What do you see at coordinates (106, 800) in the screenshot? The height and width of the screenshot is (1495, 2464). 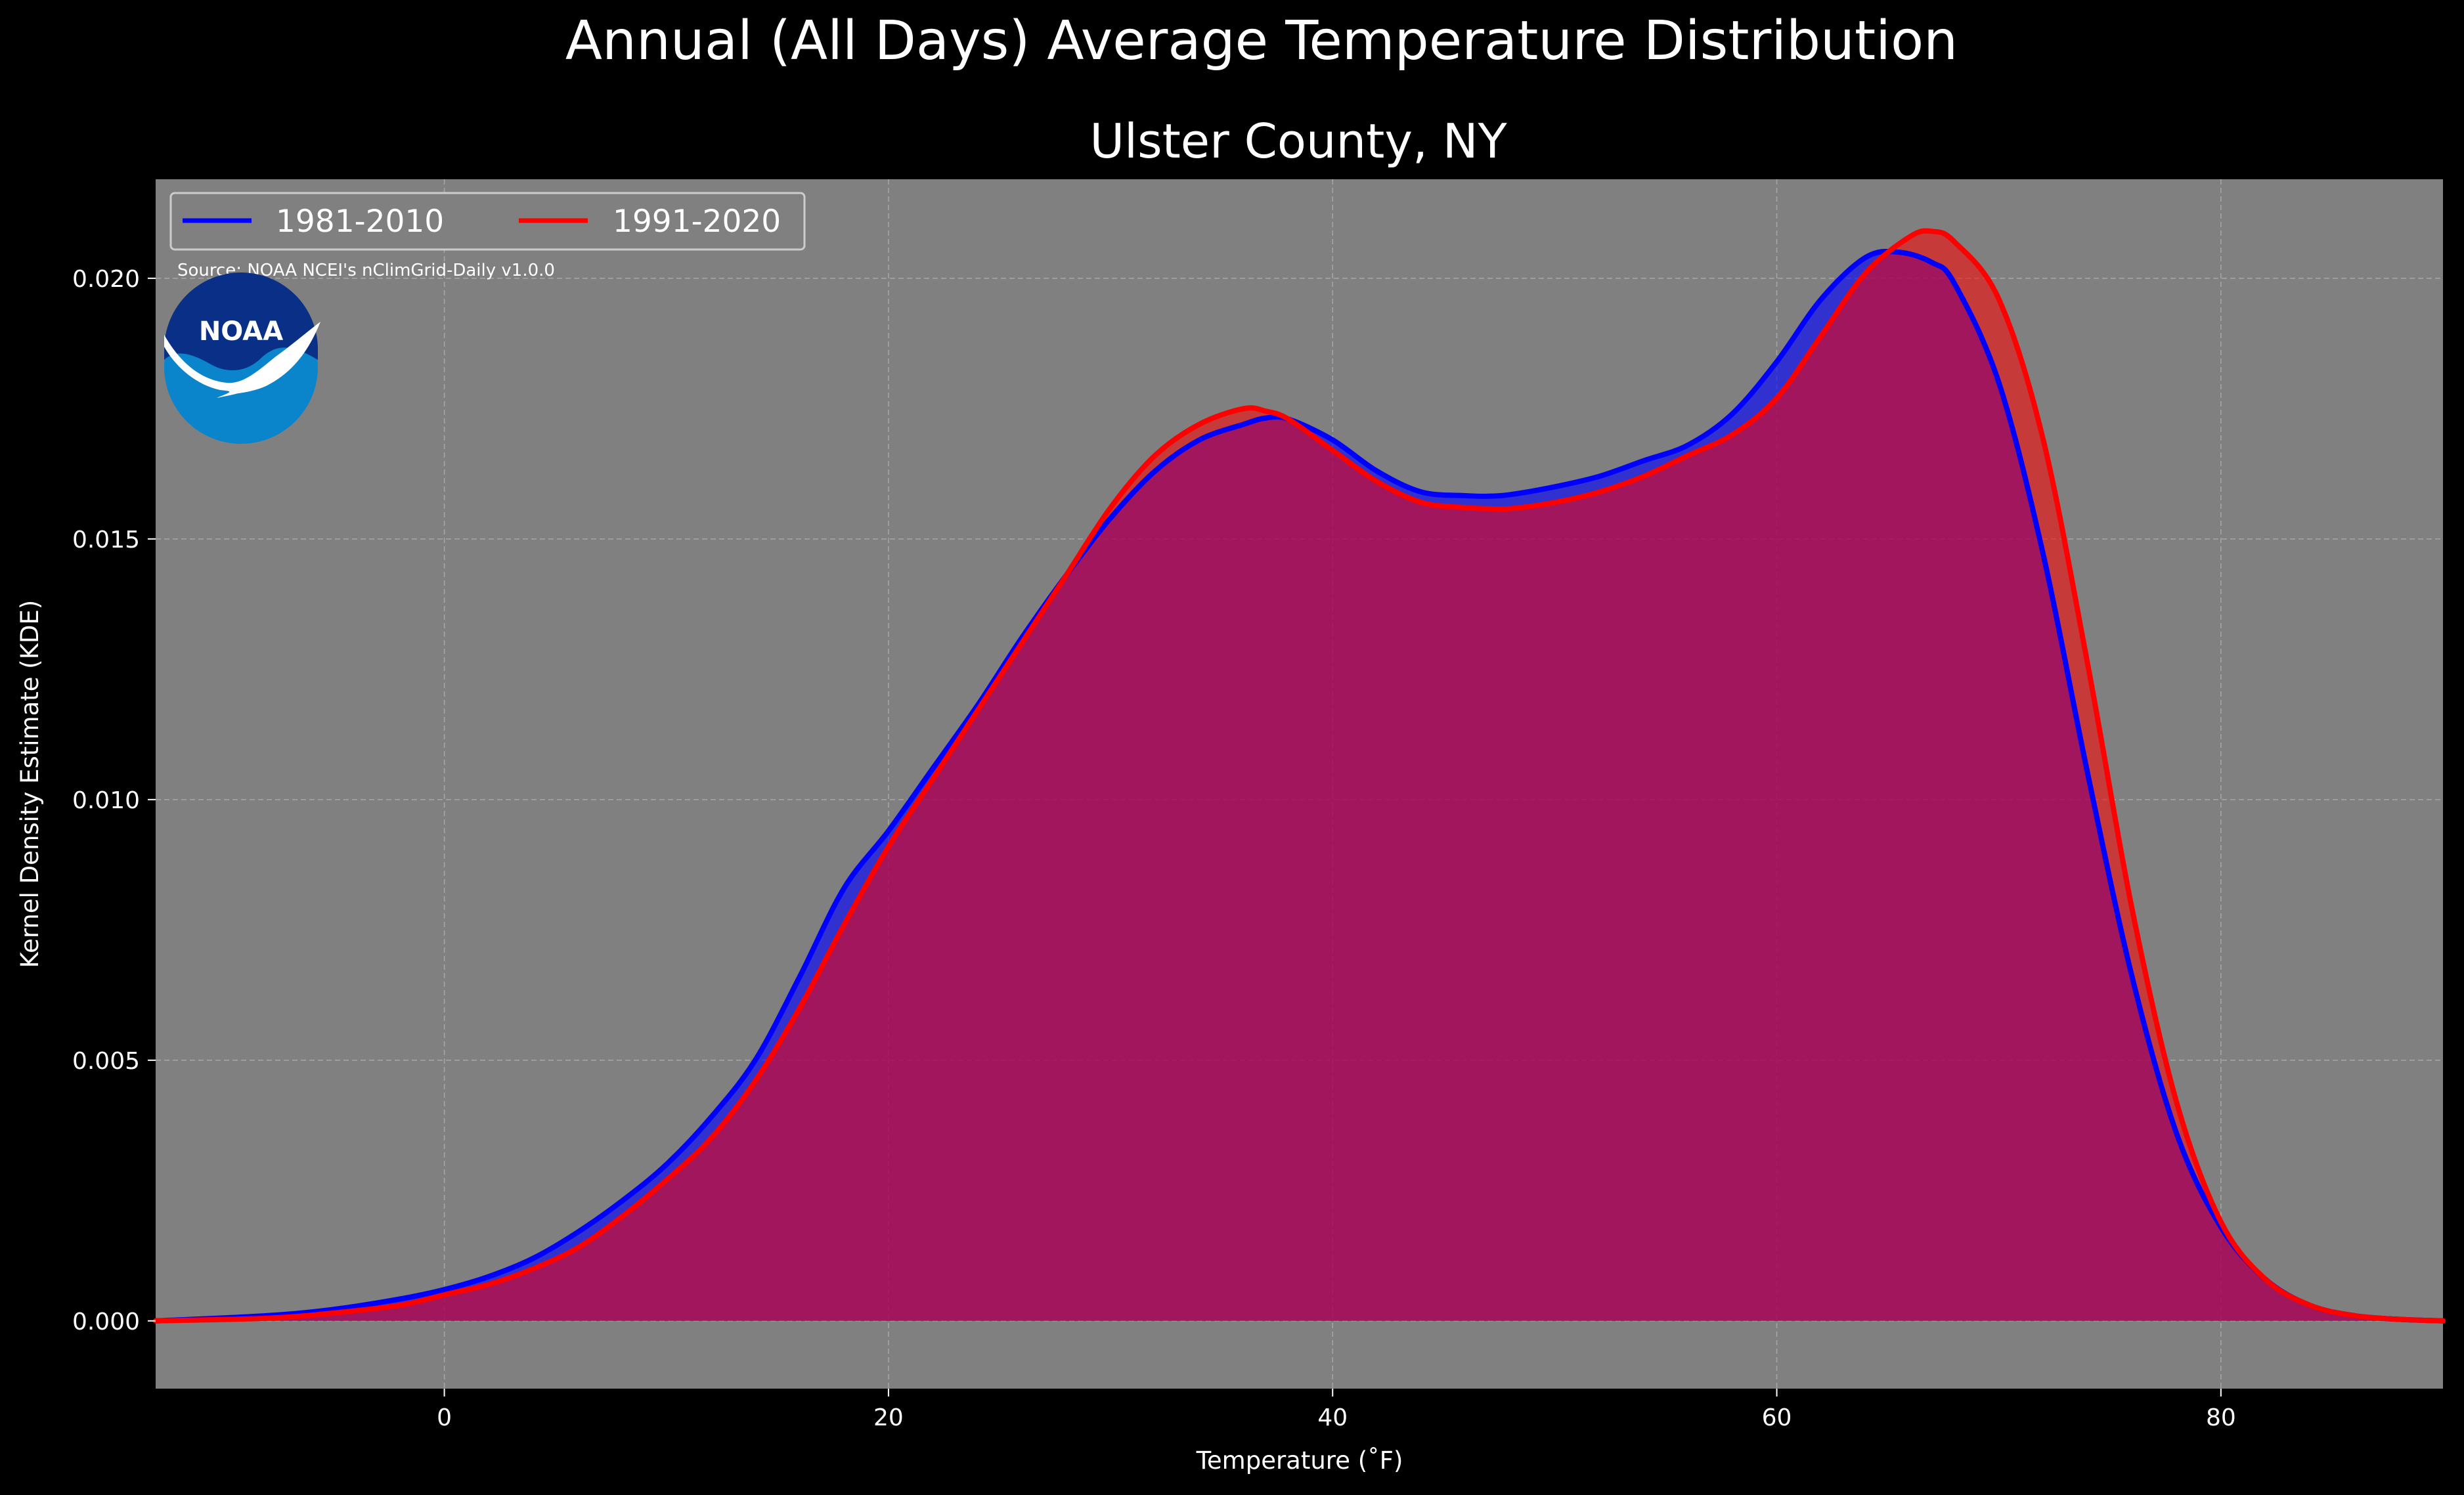 I see `y-tick-label: 0.010` at bounding box center [106, 800].